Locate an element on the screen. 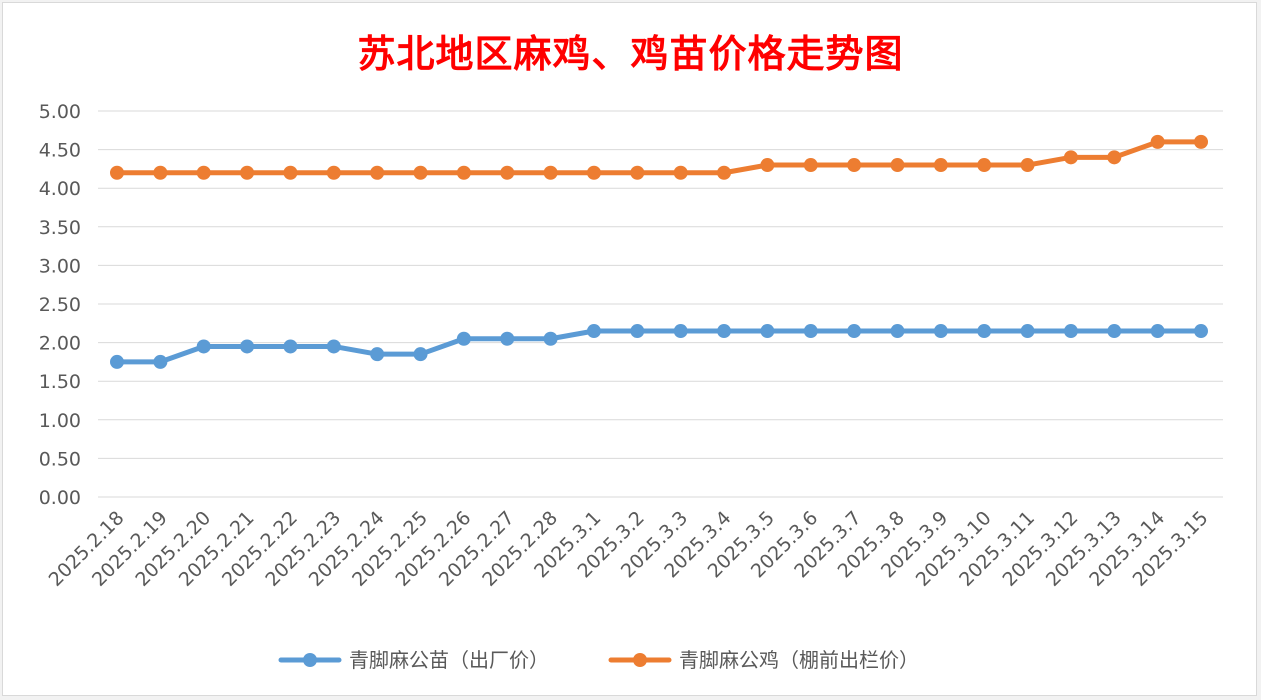 This screenshot has width=1261, height=700. y-tick-label: 1.00 is located at coordinates (60, 421).